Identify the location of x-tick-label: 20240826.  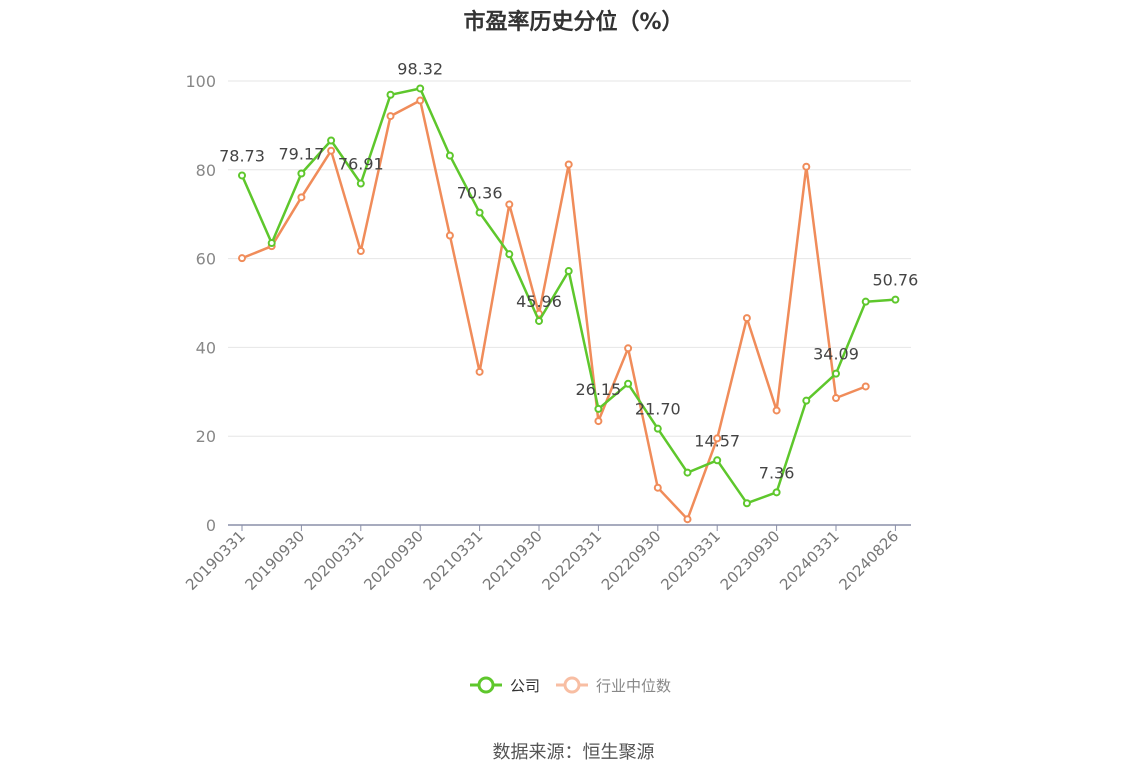
(869, 560).